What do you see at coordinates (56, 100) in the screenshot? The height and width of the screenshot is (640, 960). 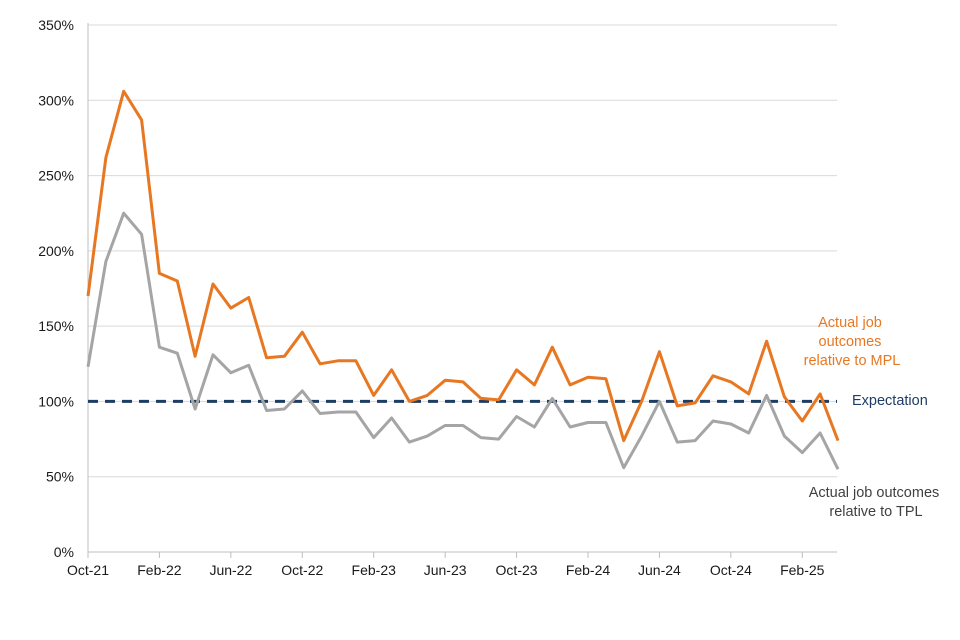 I see `y-tick-label: 300%` at bounding box center [56, 100].